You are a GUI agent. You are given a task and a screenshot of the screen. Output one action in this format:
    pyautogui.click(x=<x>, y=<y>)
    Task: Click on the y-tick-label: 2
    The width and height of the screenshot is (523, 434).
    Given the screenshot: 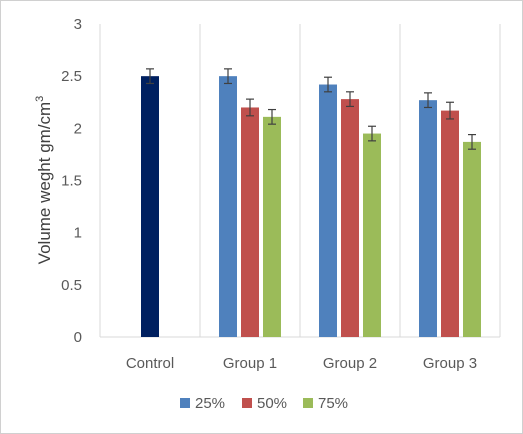 What is the action you would take?
    pyautogui.click(x=78, y=128)
    